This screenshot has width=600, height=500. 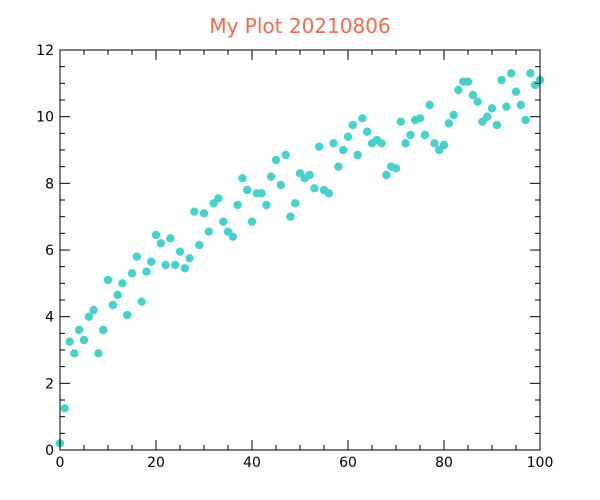 What do you see at coordinates (252, 463) in the screenshot?
I see `x-tick-label: 40` at bounding box center [252, 463].